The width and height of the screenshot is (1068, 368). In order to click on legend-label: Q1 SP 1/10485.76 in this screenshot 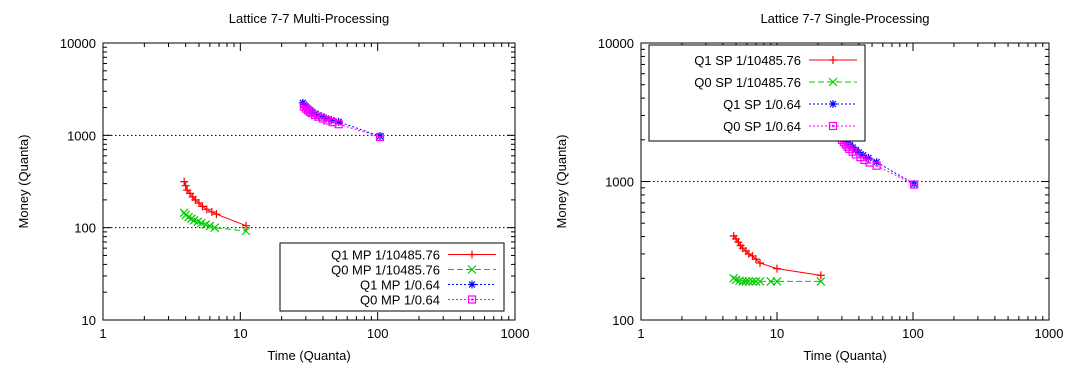, I will do `click(747, 60)`.